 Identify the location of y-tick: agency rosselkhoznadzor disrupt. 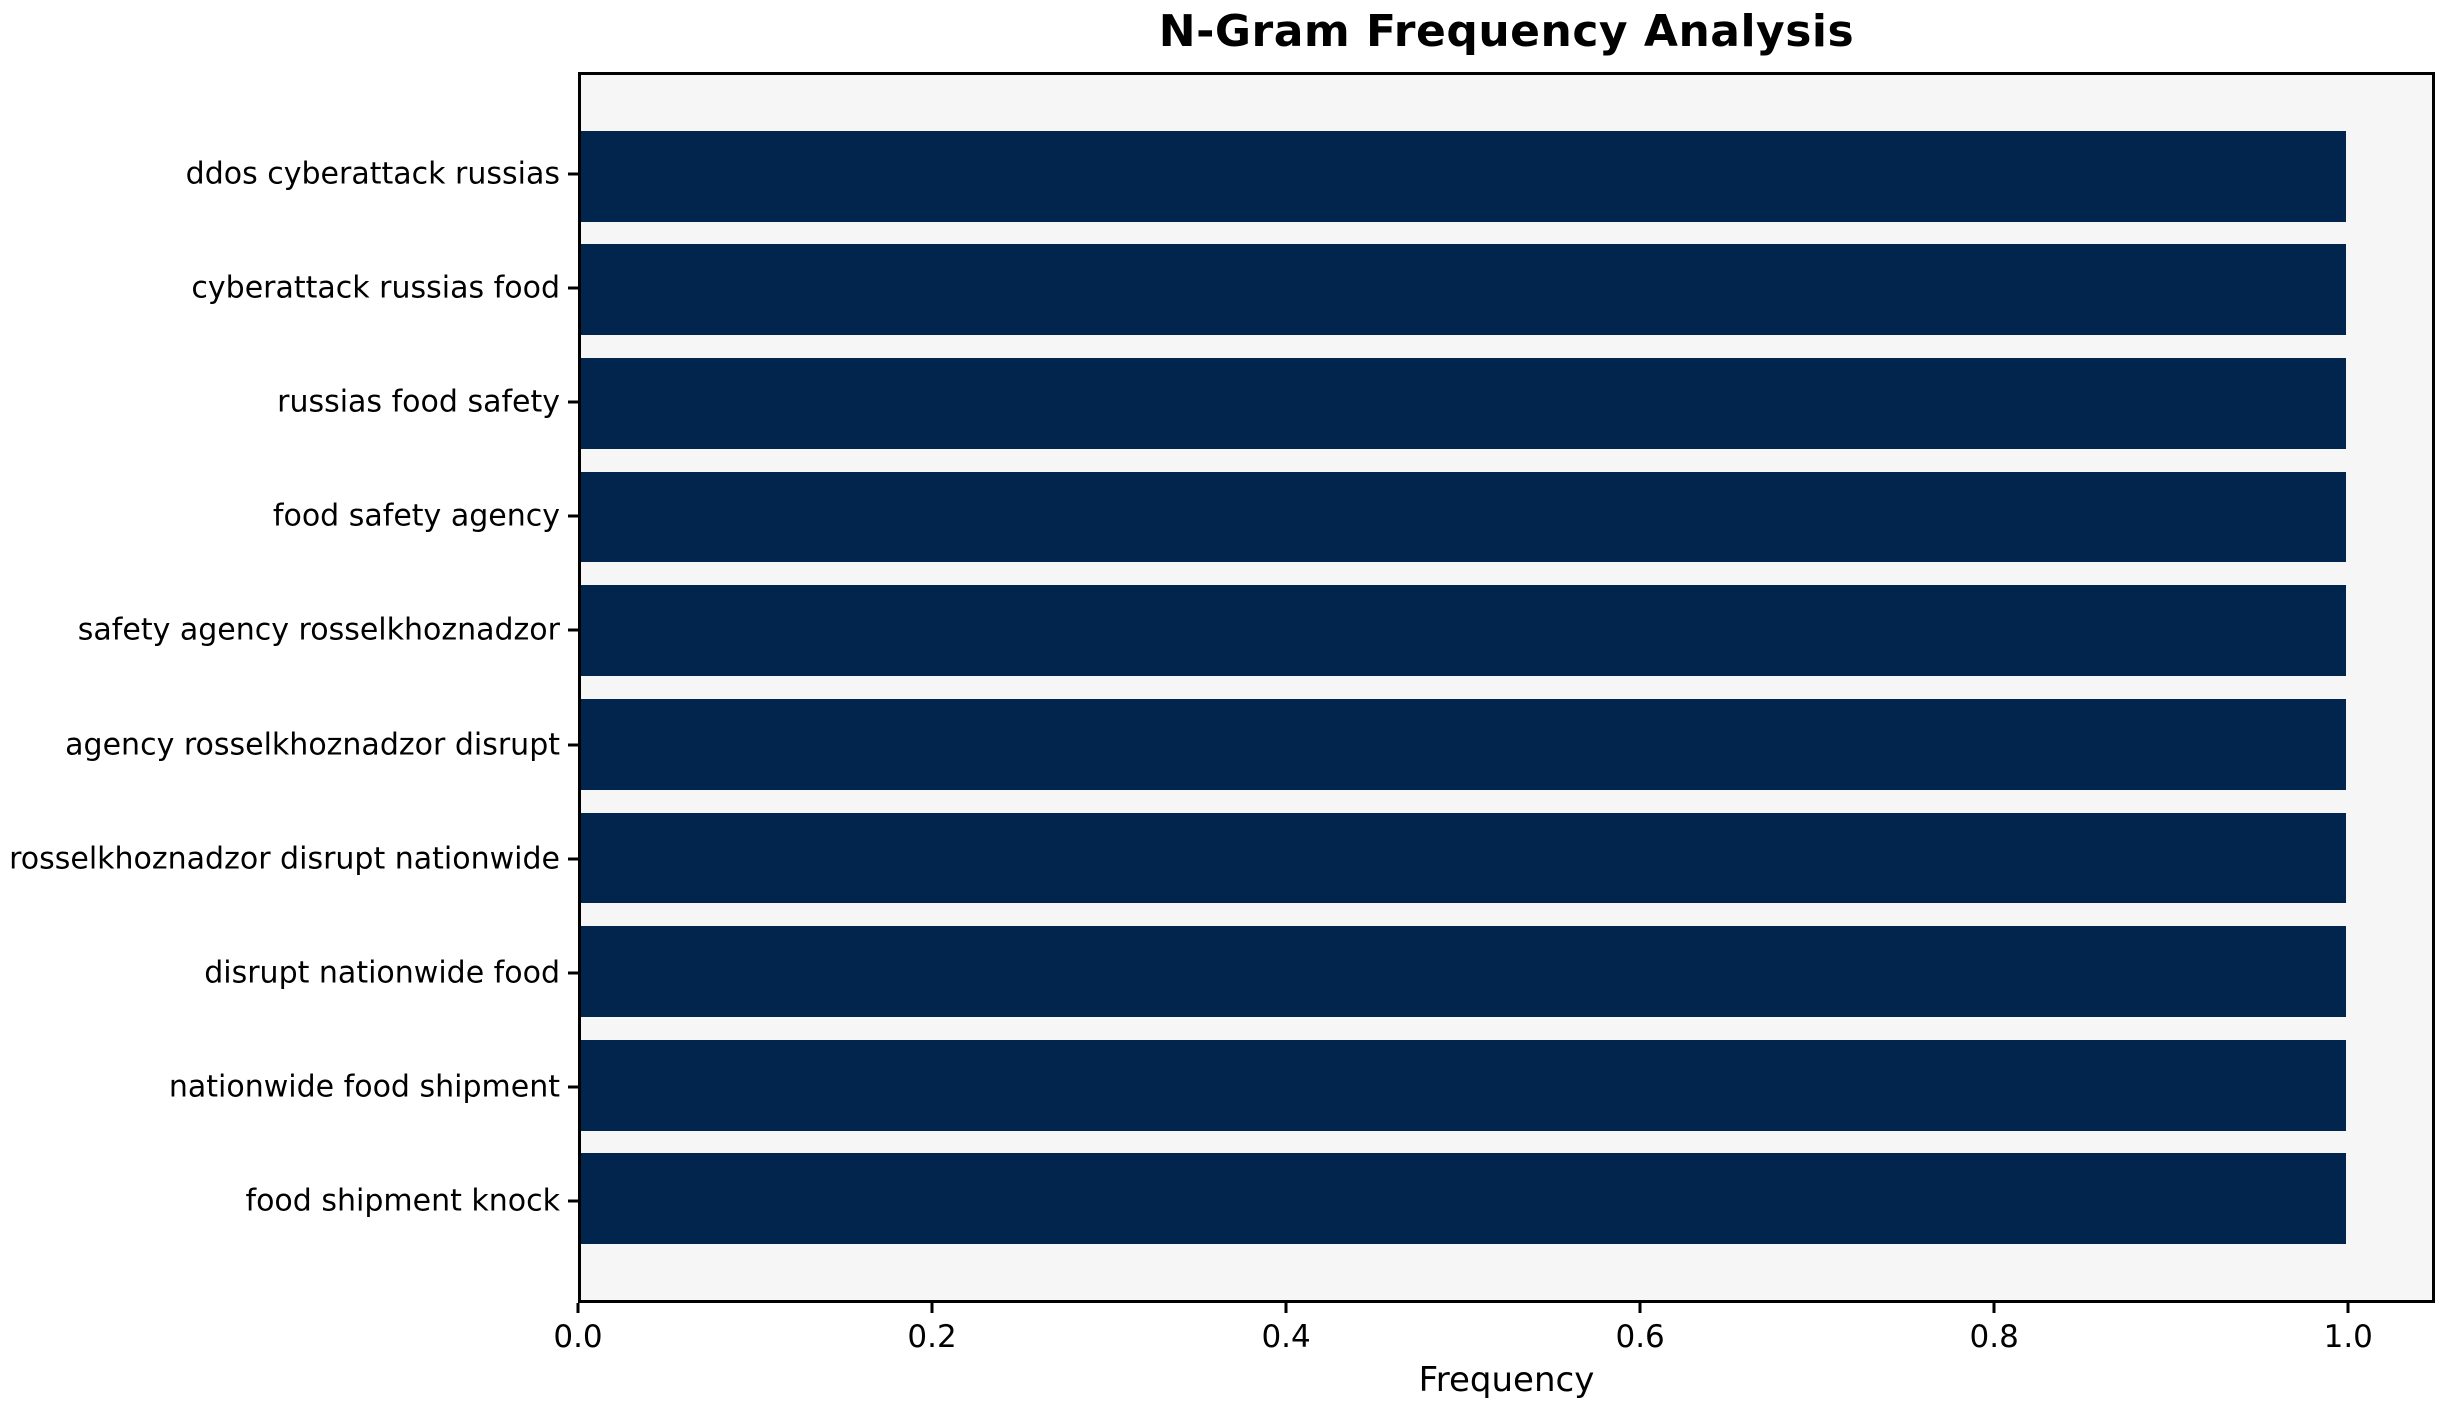
(321, 744).